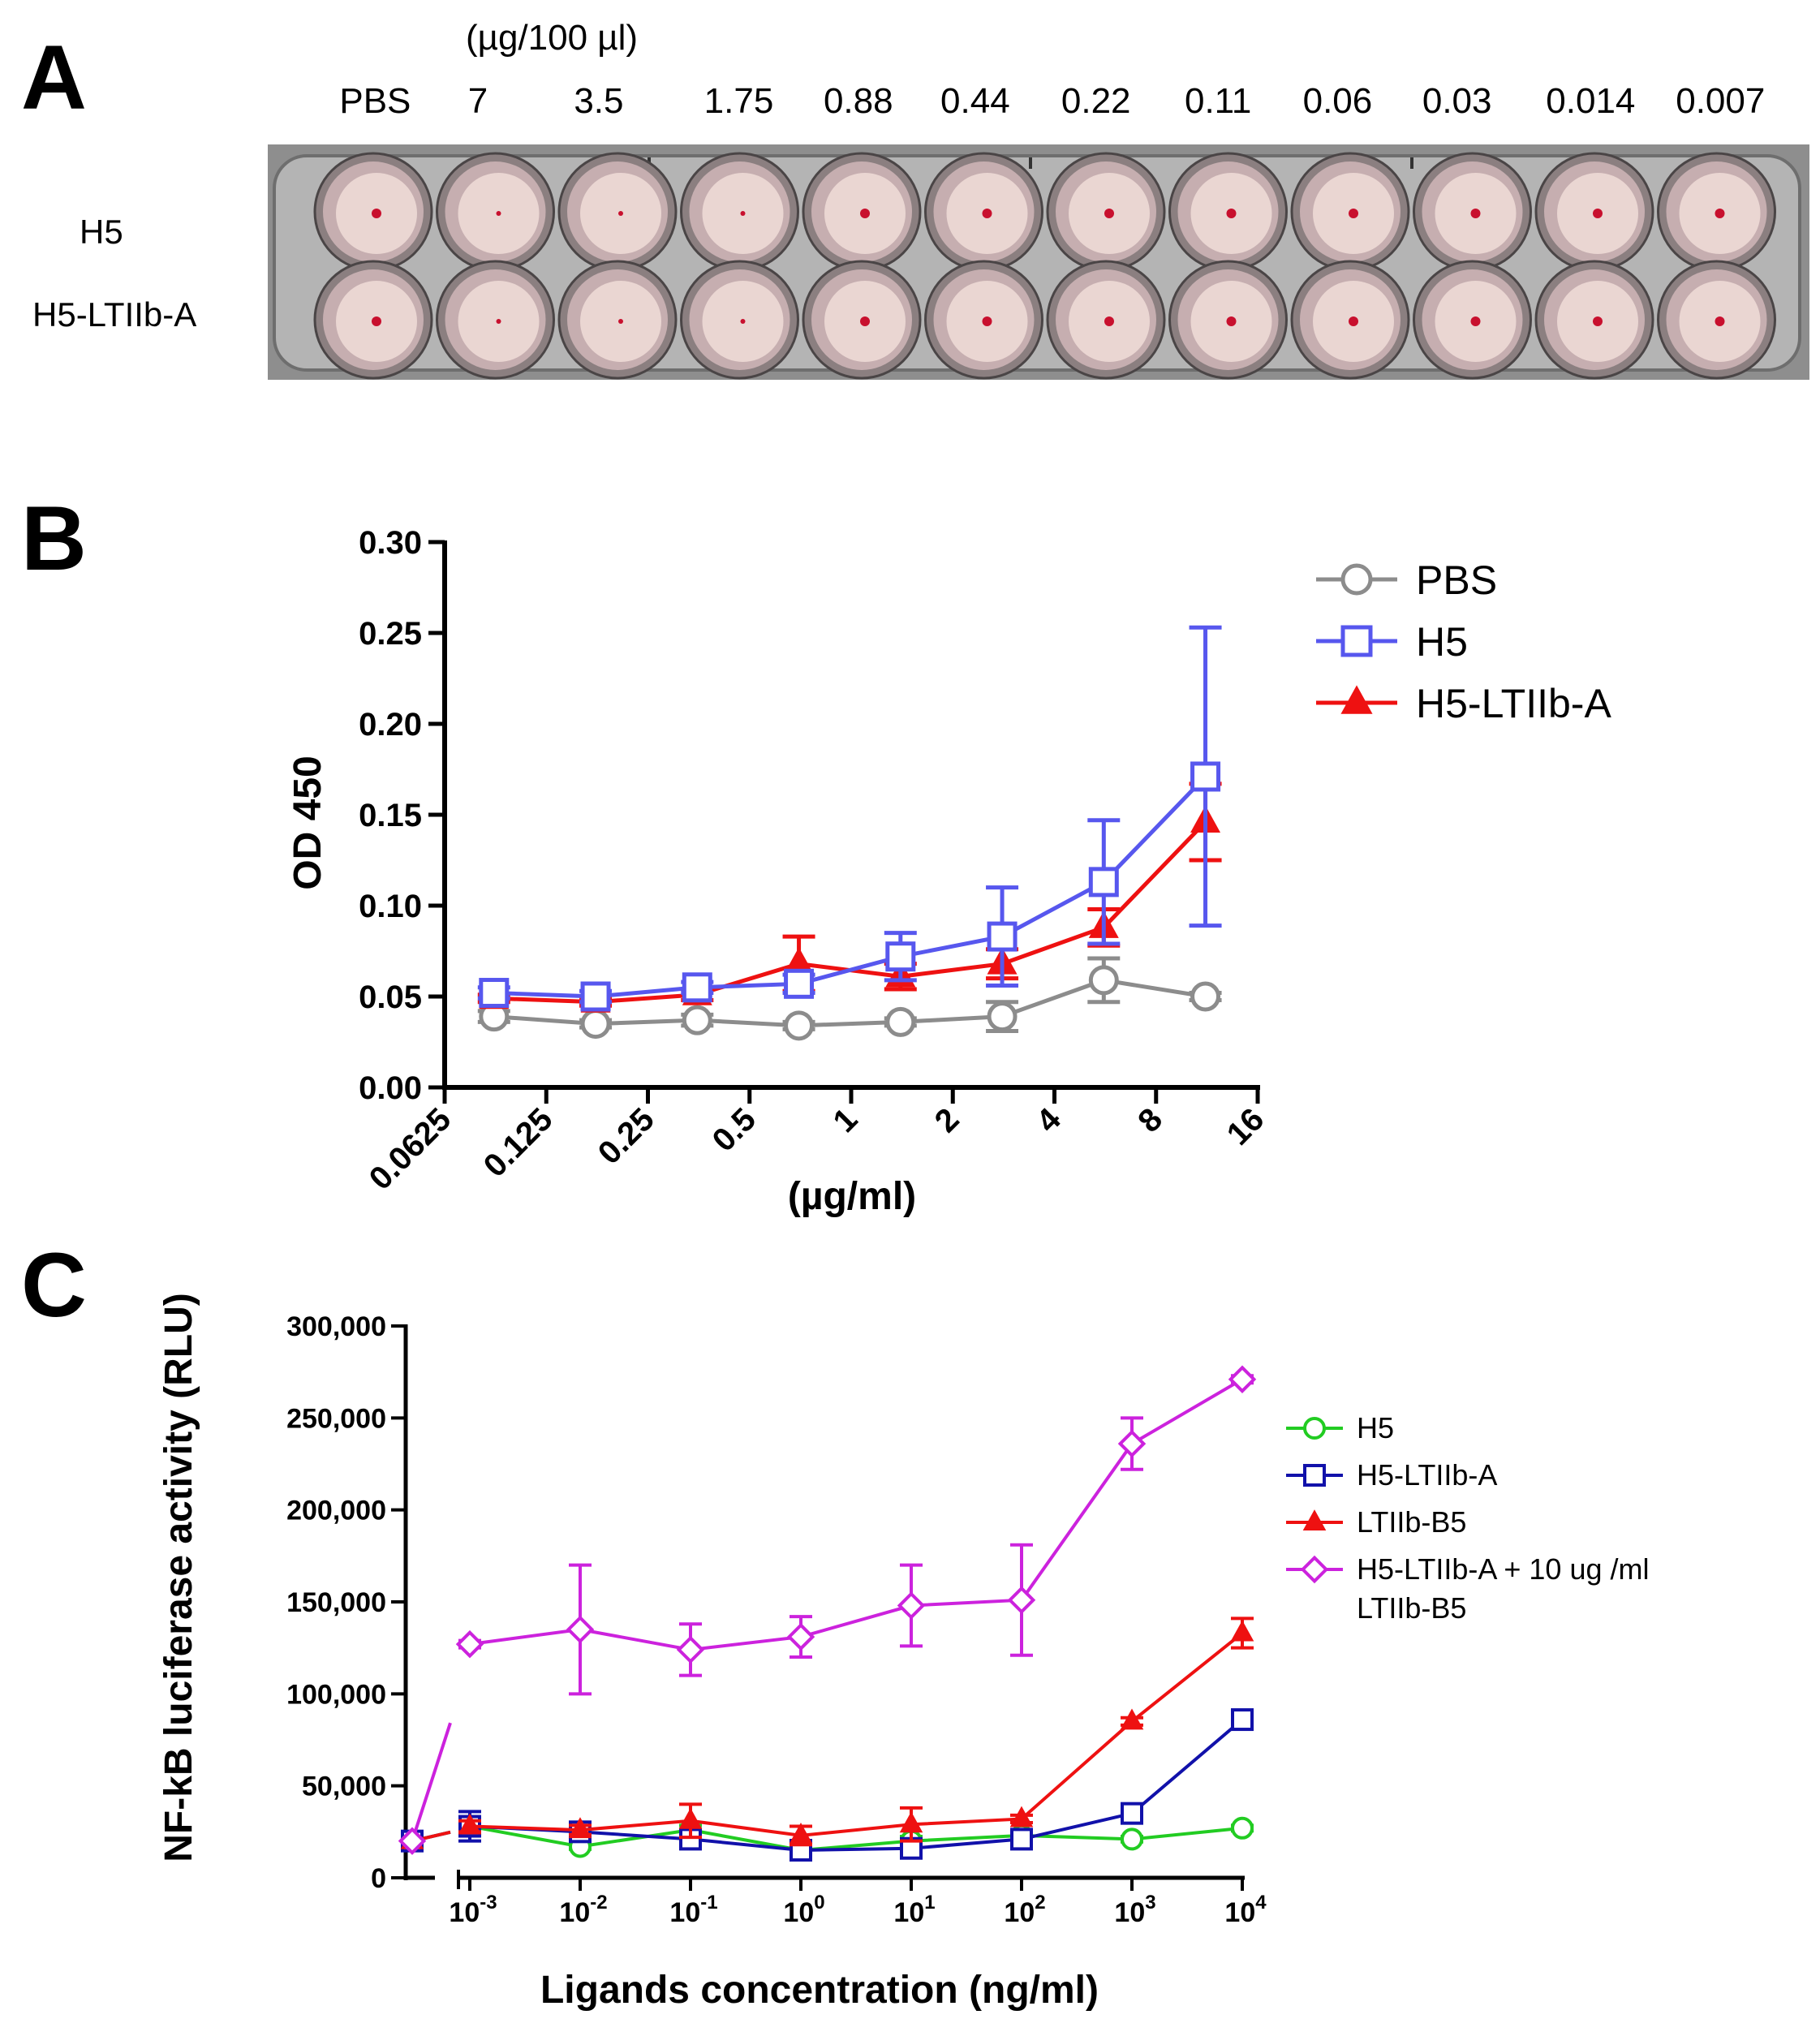 Image resolution: width=1820 pixels, height=2019 pixels. Describe the element at coordinates (431, 1782) in the screenshot. I see `series-line-zero-segment` at that location.